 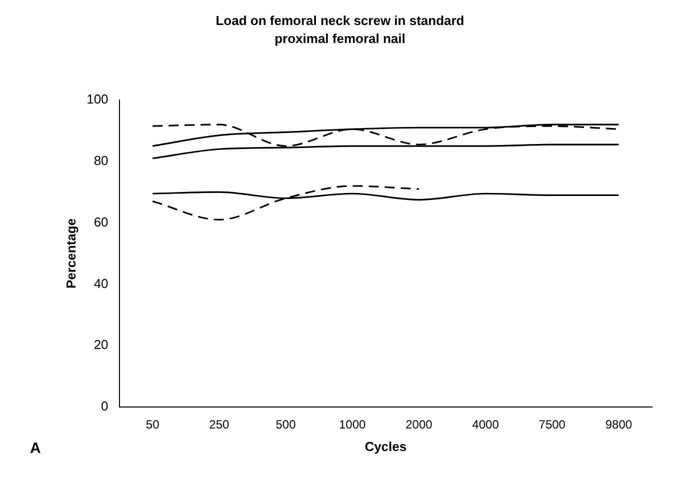 I want to click on text: A, so click(x=35, y=448).